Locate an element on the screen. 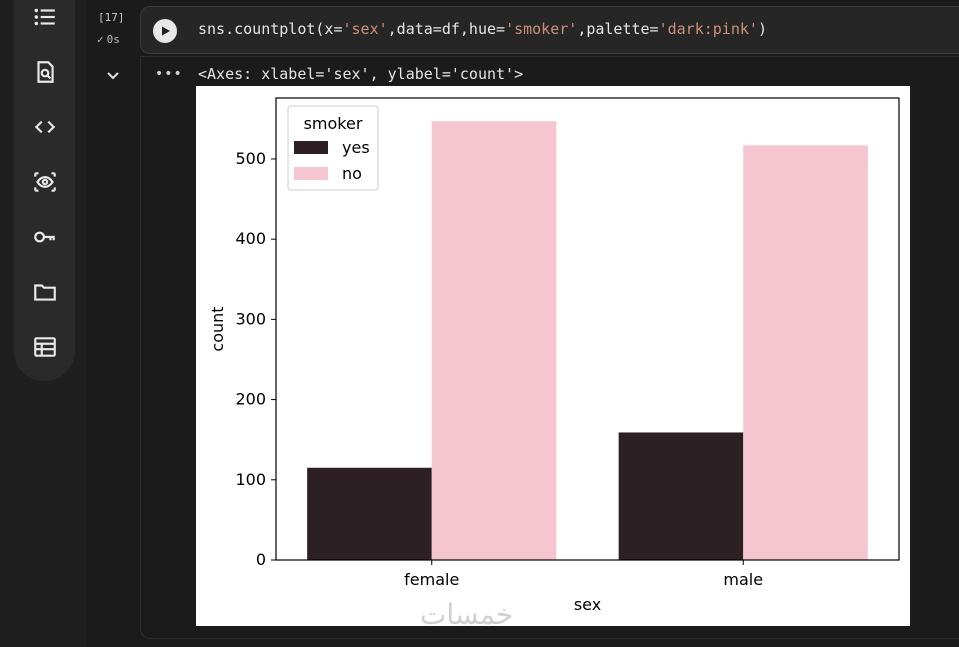 This screenshot has height=647, width=959. find-icon is located at coordinates (45, 72).